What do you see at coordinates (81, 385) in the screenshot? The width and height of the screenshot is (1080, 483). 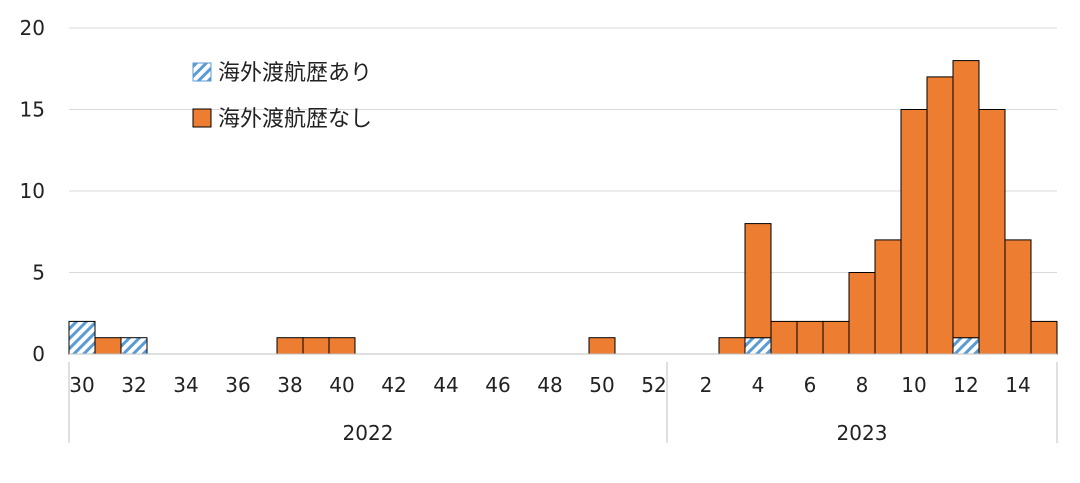 I see `x-tick-label: 30` at bounding box center [81, 385].